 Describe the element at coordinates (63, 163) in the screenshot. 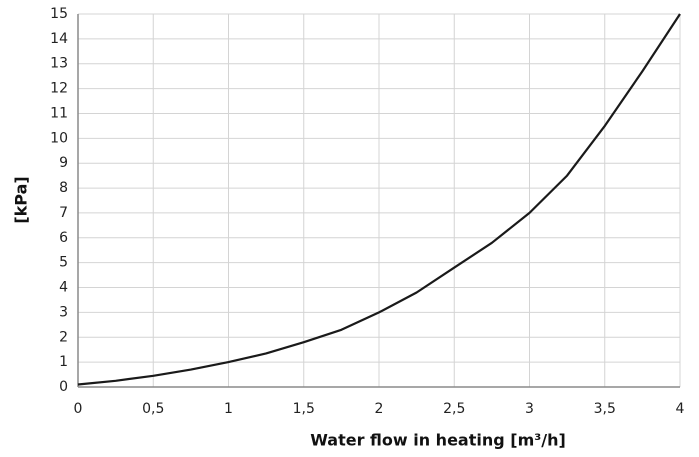

I see `y-tick-label: 9` at that location.